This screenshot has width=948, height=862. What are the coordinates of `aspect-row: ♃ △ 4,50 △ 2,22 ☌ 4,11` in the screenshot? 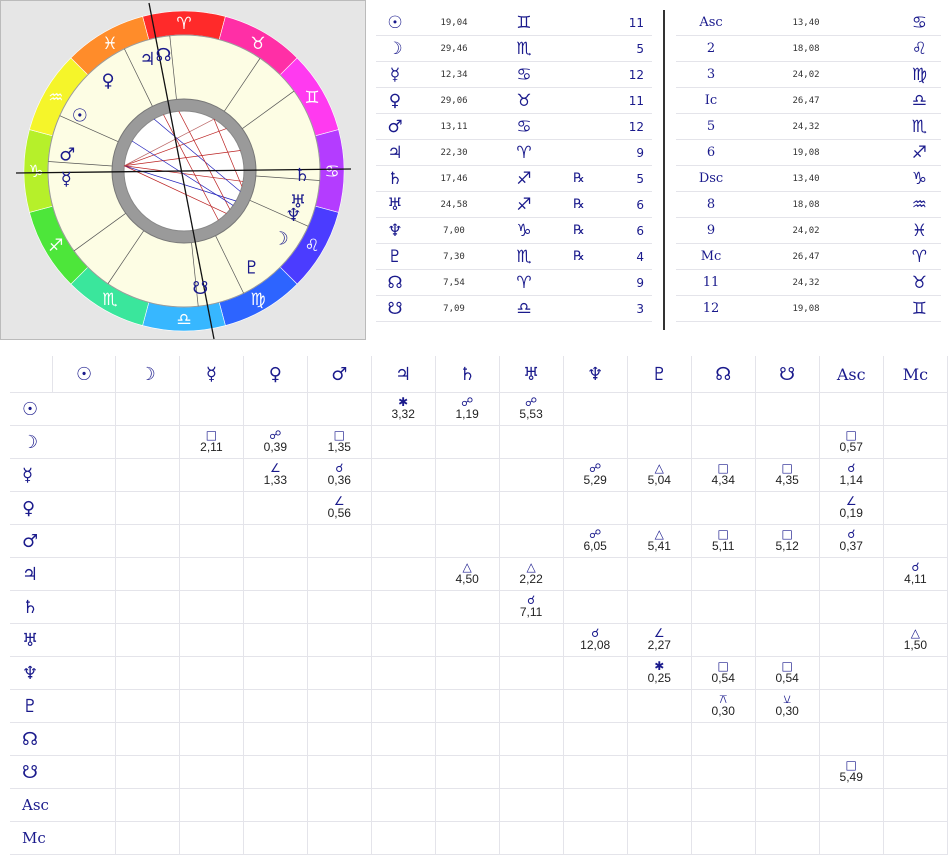 It's located at (479, 574).